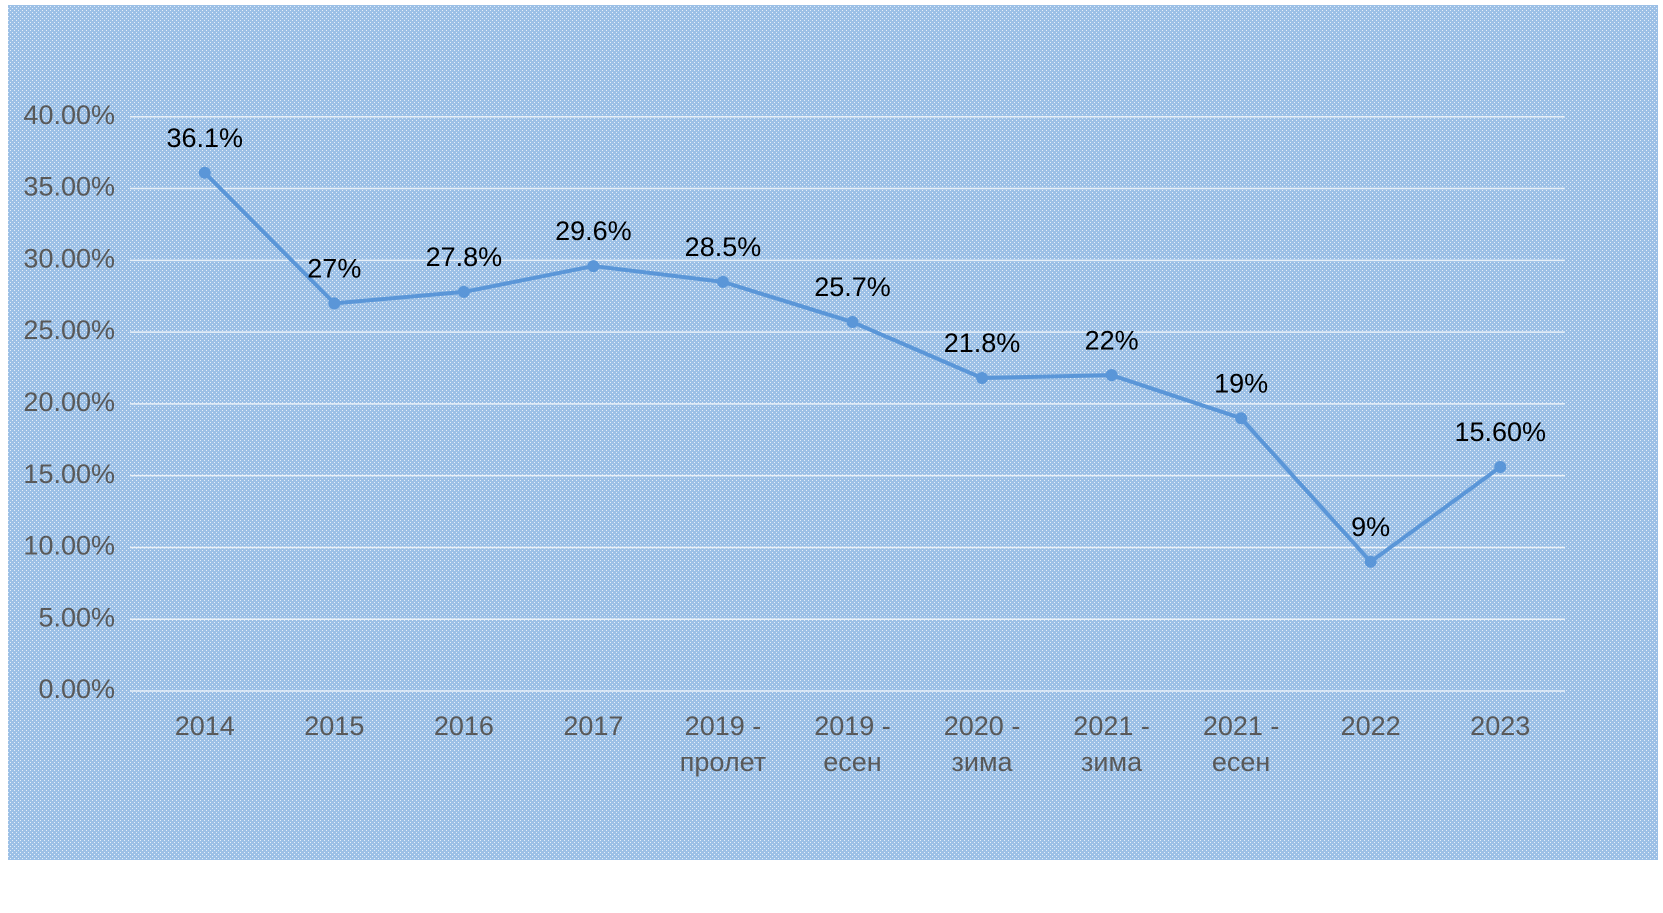 This screenshot has height=913, width=1663. Describe the element at coordinates (76, 617) in the screenshot. I see `y-tick-label: 5.00%` at that location.